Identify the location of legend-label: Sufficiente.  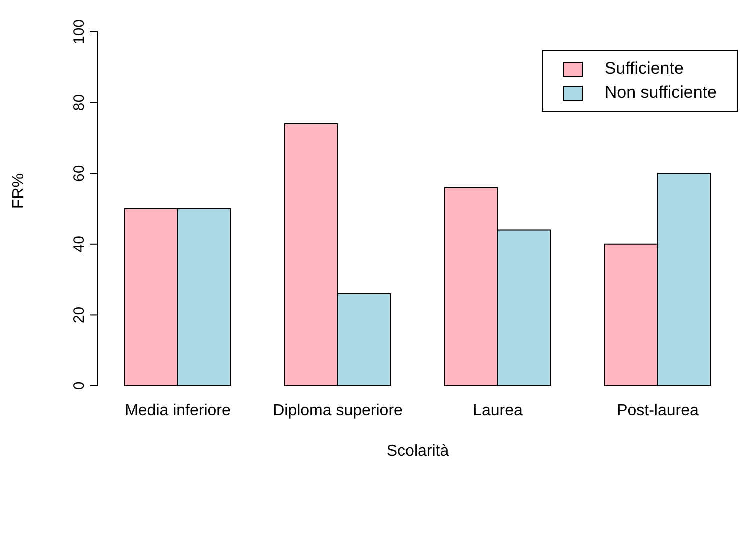
(644, 69).